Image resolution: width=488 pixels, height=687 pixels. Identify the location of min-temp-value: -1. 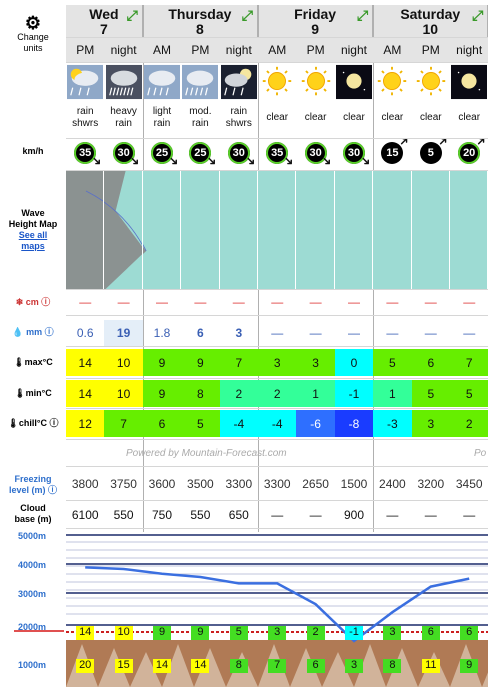
(354, 393).